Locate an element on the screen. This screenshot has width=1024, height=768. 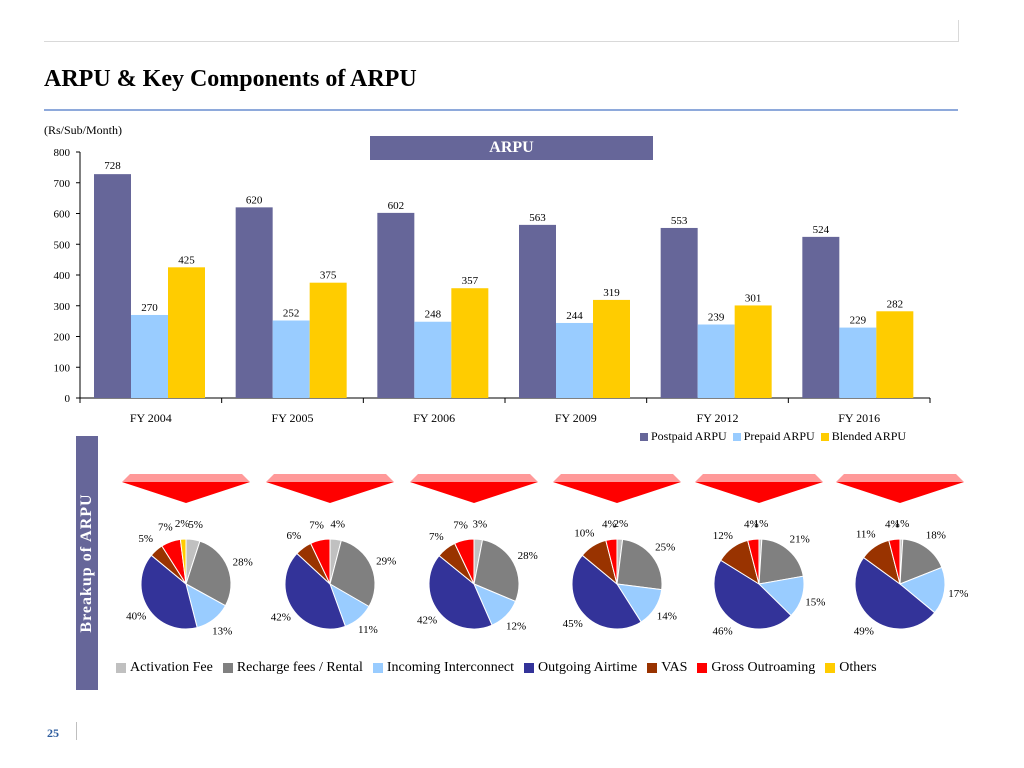
legend-swatch-blended is located at coordinates (824, 436).